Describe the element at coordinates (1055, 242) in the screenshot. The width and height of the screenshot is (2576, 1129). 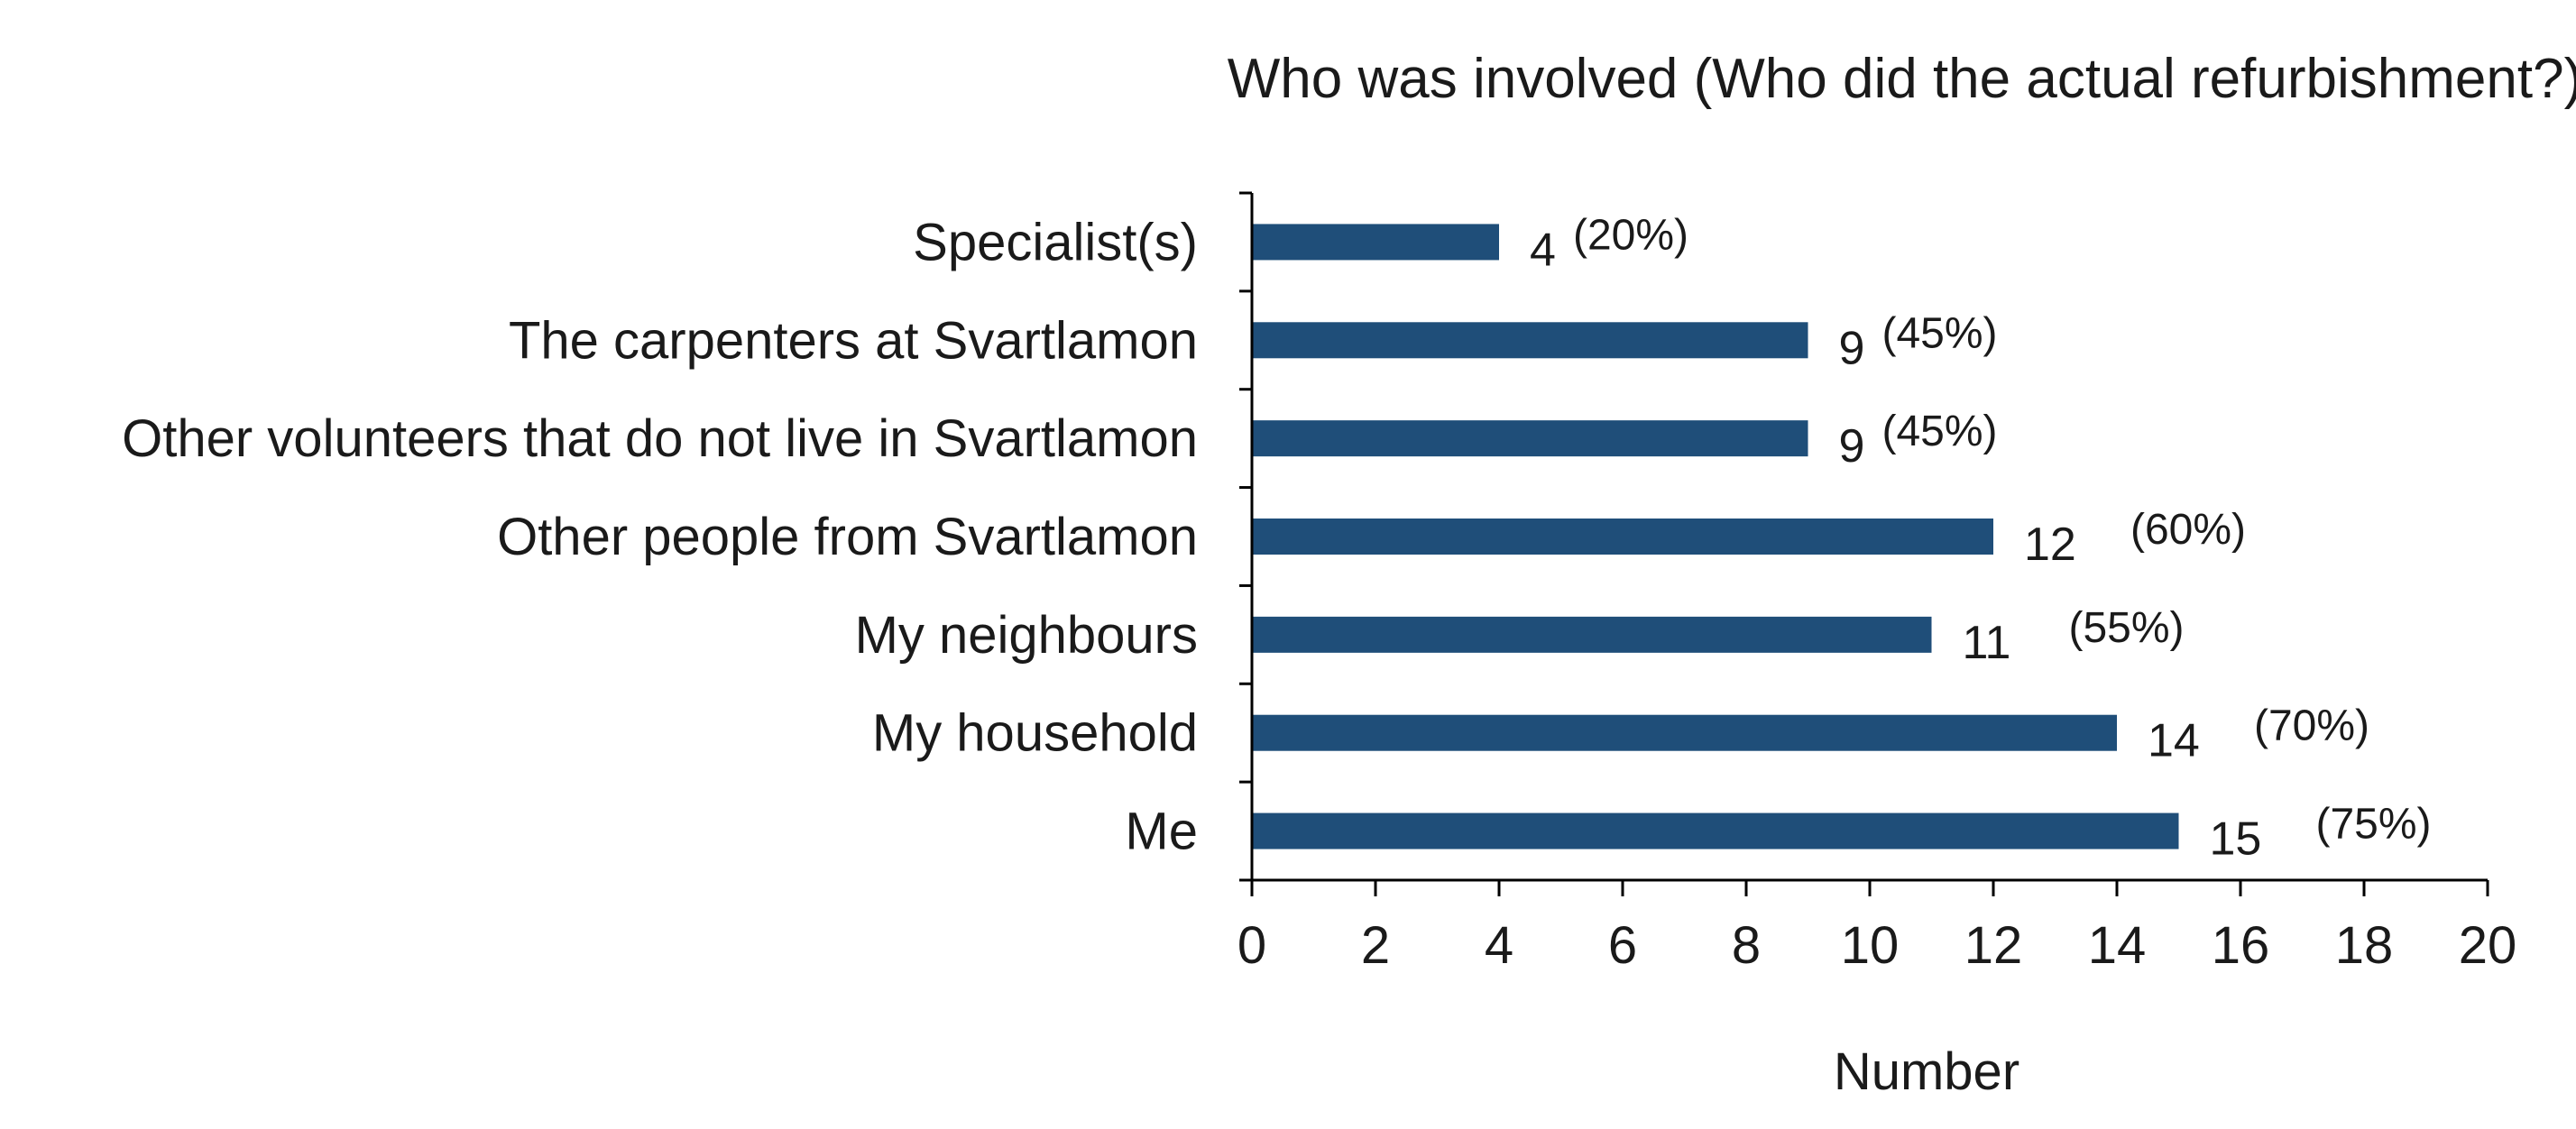
I see `category-label: Specialist(s)` at that location.